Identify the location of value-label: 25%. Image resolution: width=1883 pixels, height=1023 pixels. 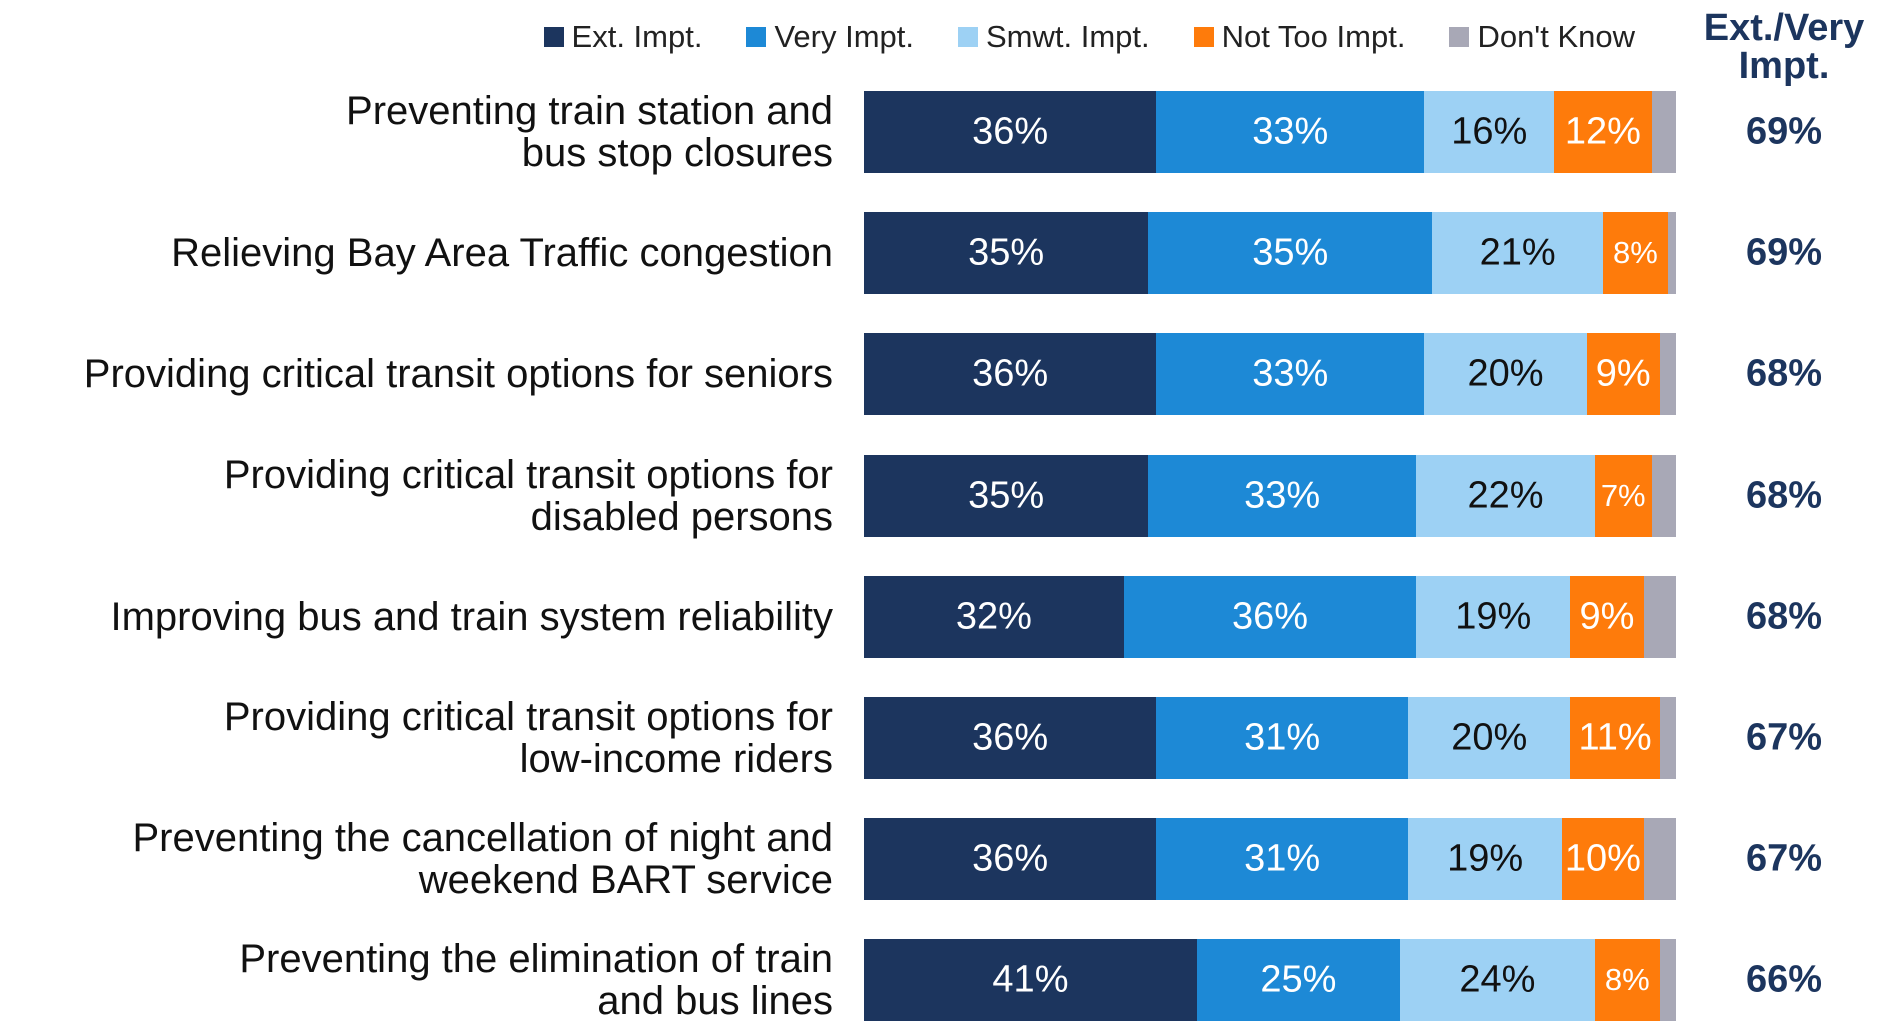
(1298, 979).